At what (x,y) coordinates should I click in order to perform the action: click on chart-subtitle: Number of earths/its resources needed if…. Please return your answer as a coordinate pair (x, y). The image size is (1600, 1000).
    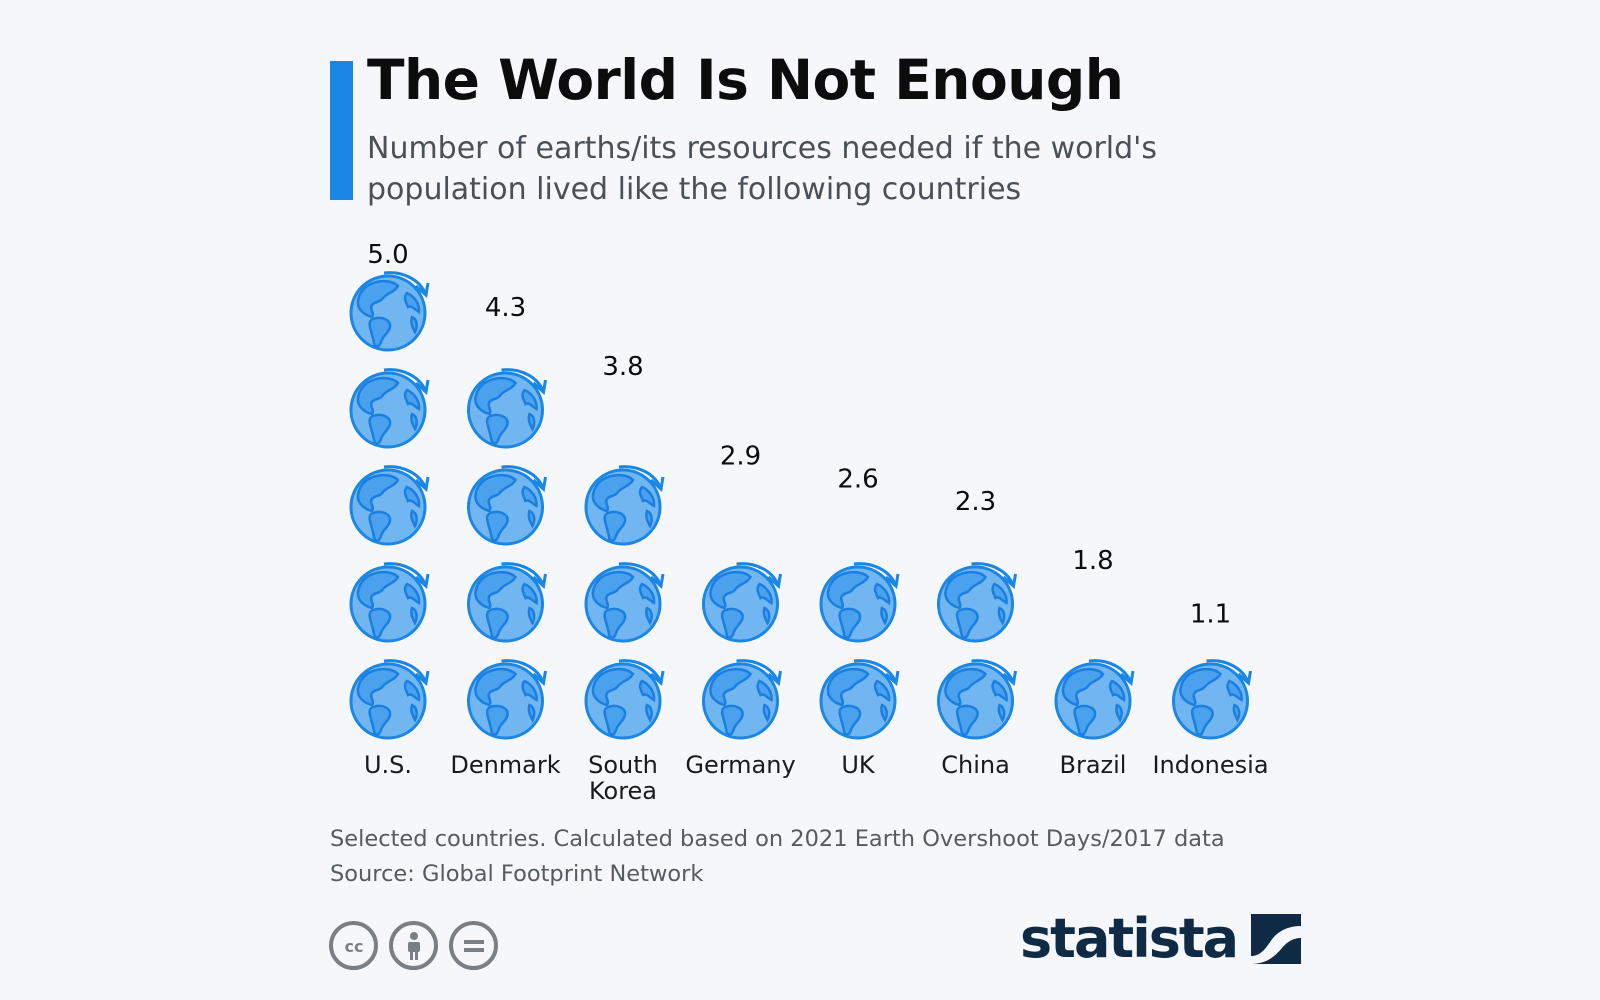
    Looking at the image, I should click on (762, 169).